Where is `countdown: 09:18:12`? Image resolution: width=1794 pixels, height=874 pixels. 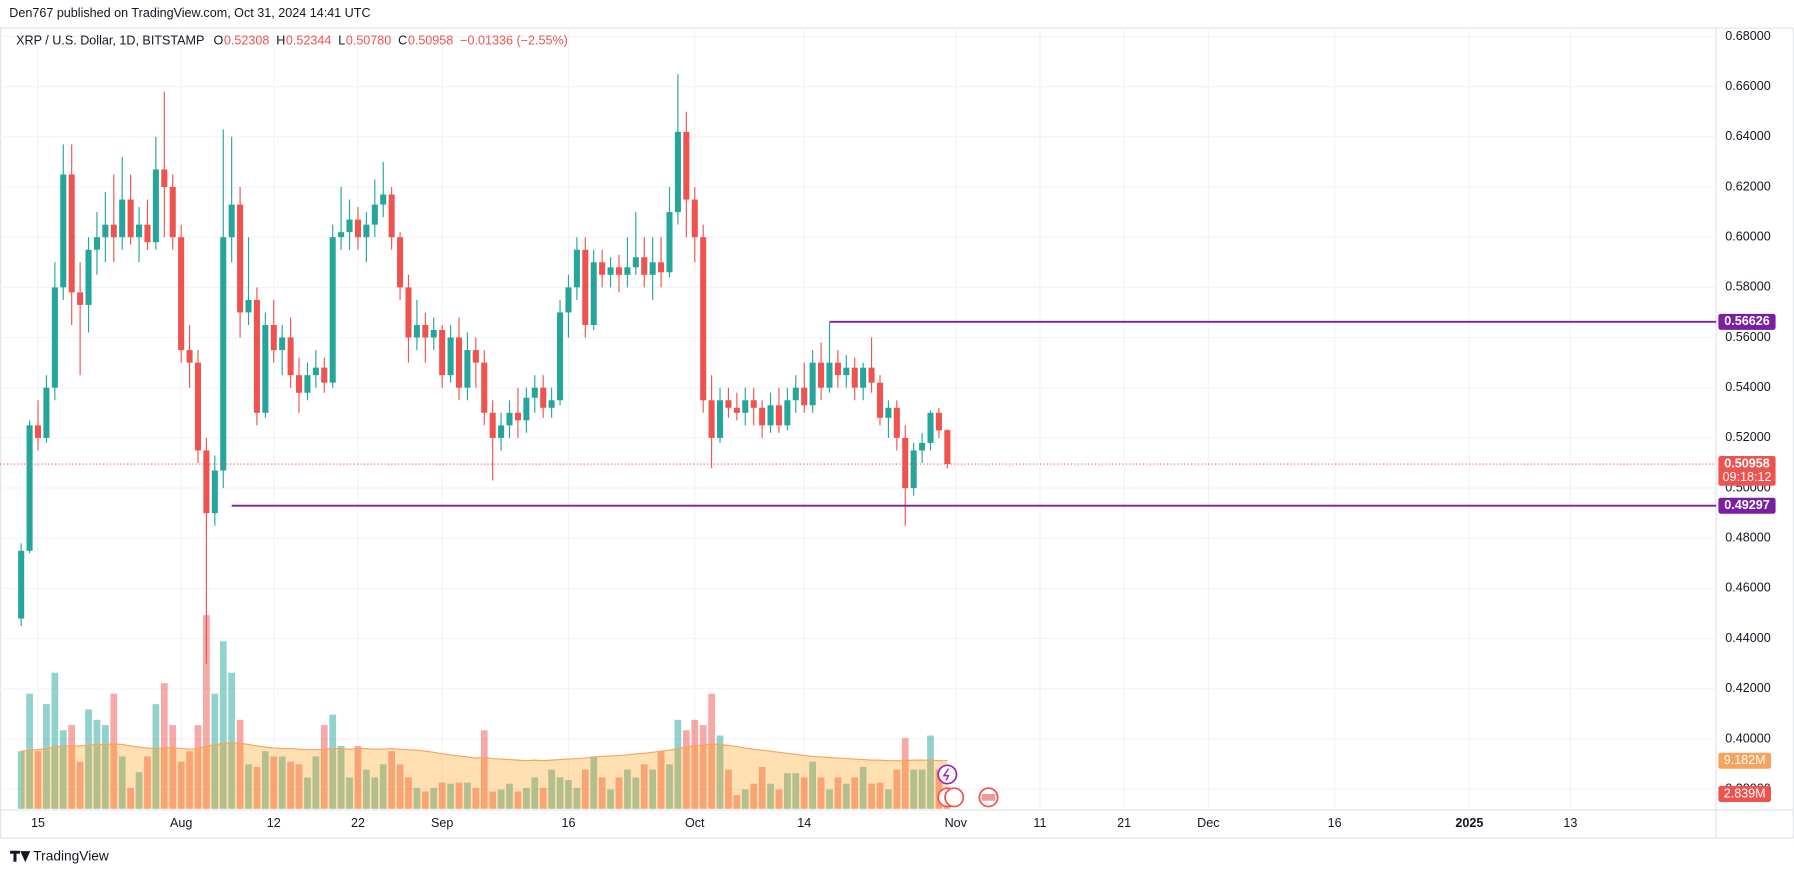
countdown: 09:18:12 is located at coordinates (1746, 477).